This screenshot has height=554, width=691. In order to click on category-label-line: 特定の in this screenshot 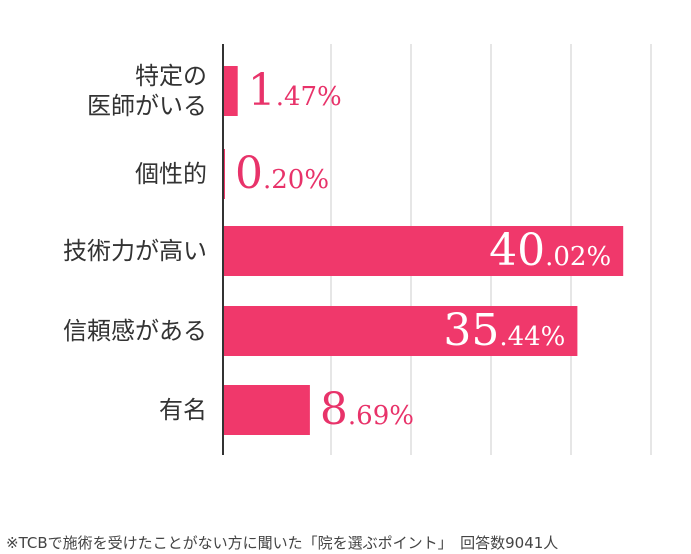, I will do `click(171, 76)`.